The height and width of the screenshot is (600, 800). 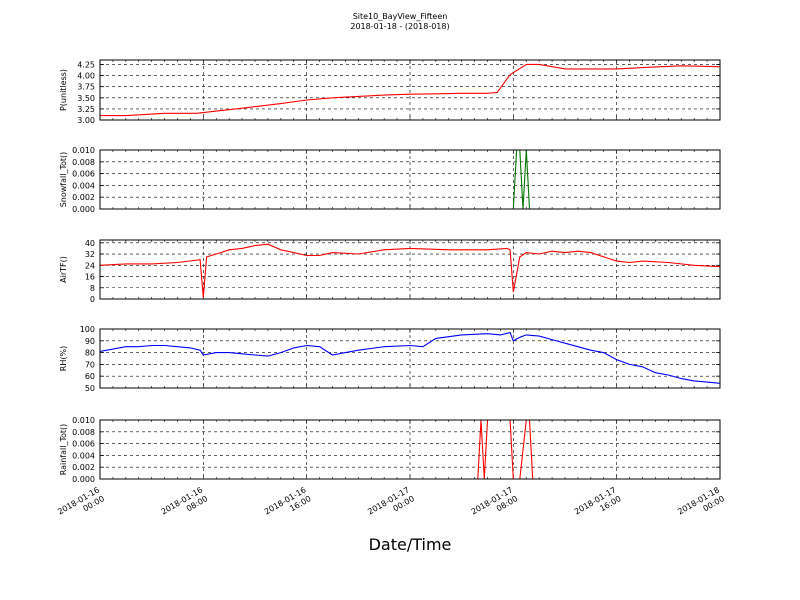 I want to click on y-tick-label: 100, so click(x=87, y=329).